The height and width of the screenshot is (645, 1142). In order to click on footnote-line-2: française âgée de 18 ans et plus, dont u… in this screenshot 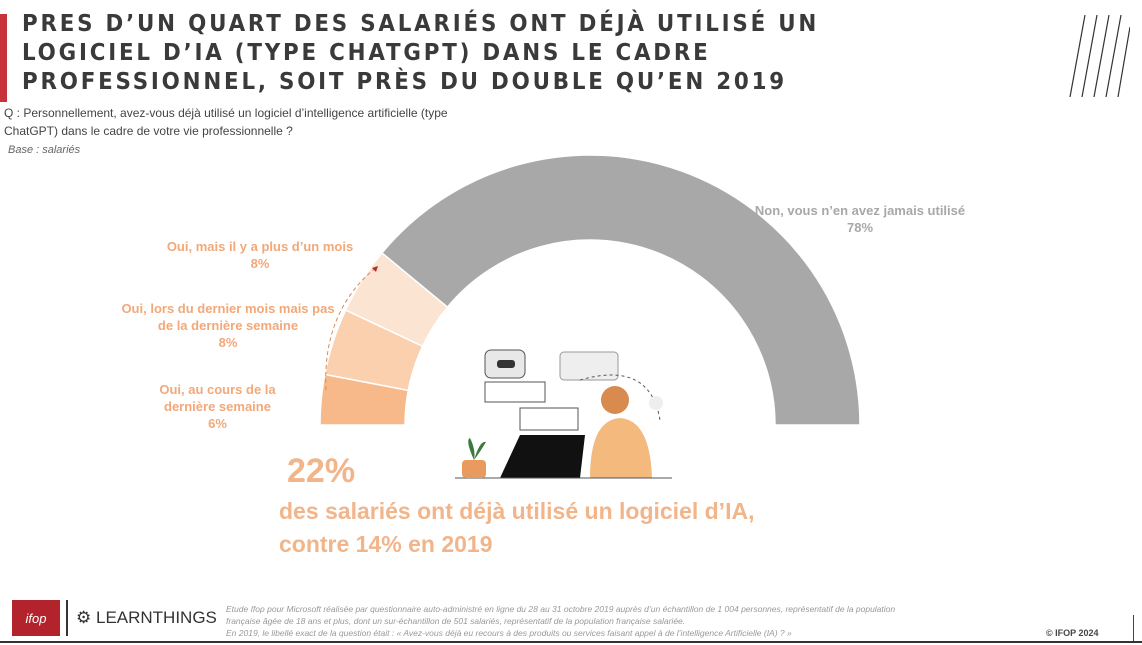, I will do `click(456, 621)`.